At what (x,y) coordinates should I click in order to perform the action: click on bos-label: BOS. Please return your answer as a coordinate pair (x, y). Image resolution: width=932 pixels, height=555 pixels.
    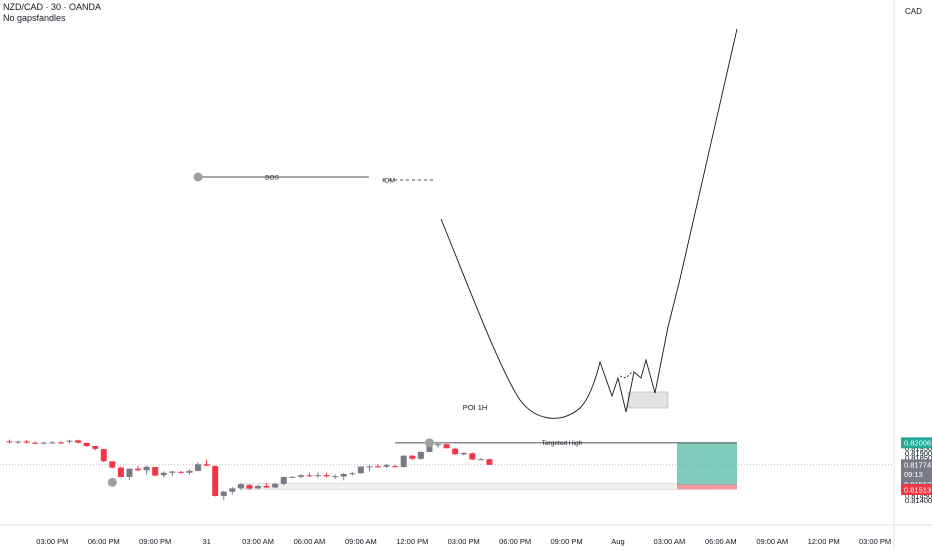
    Looking at the image, I should click on (272, 178).